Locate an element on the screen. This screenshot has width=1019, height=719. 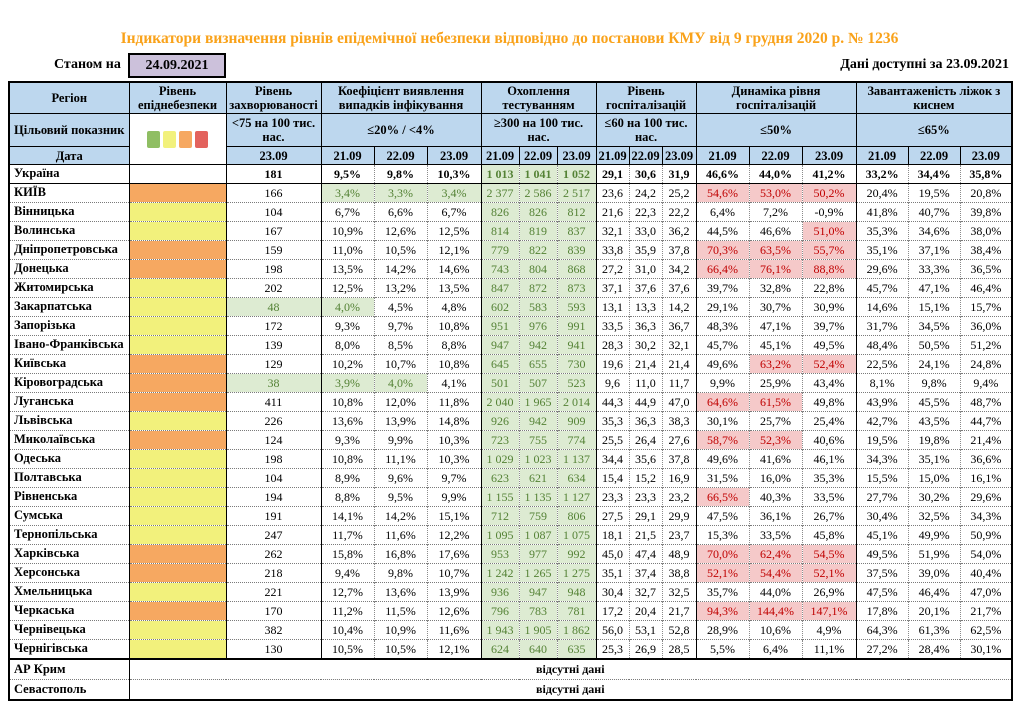
detection-cell: 14,6% is located at coordinates (454, 269).